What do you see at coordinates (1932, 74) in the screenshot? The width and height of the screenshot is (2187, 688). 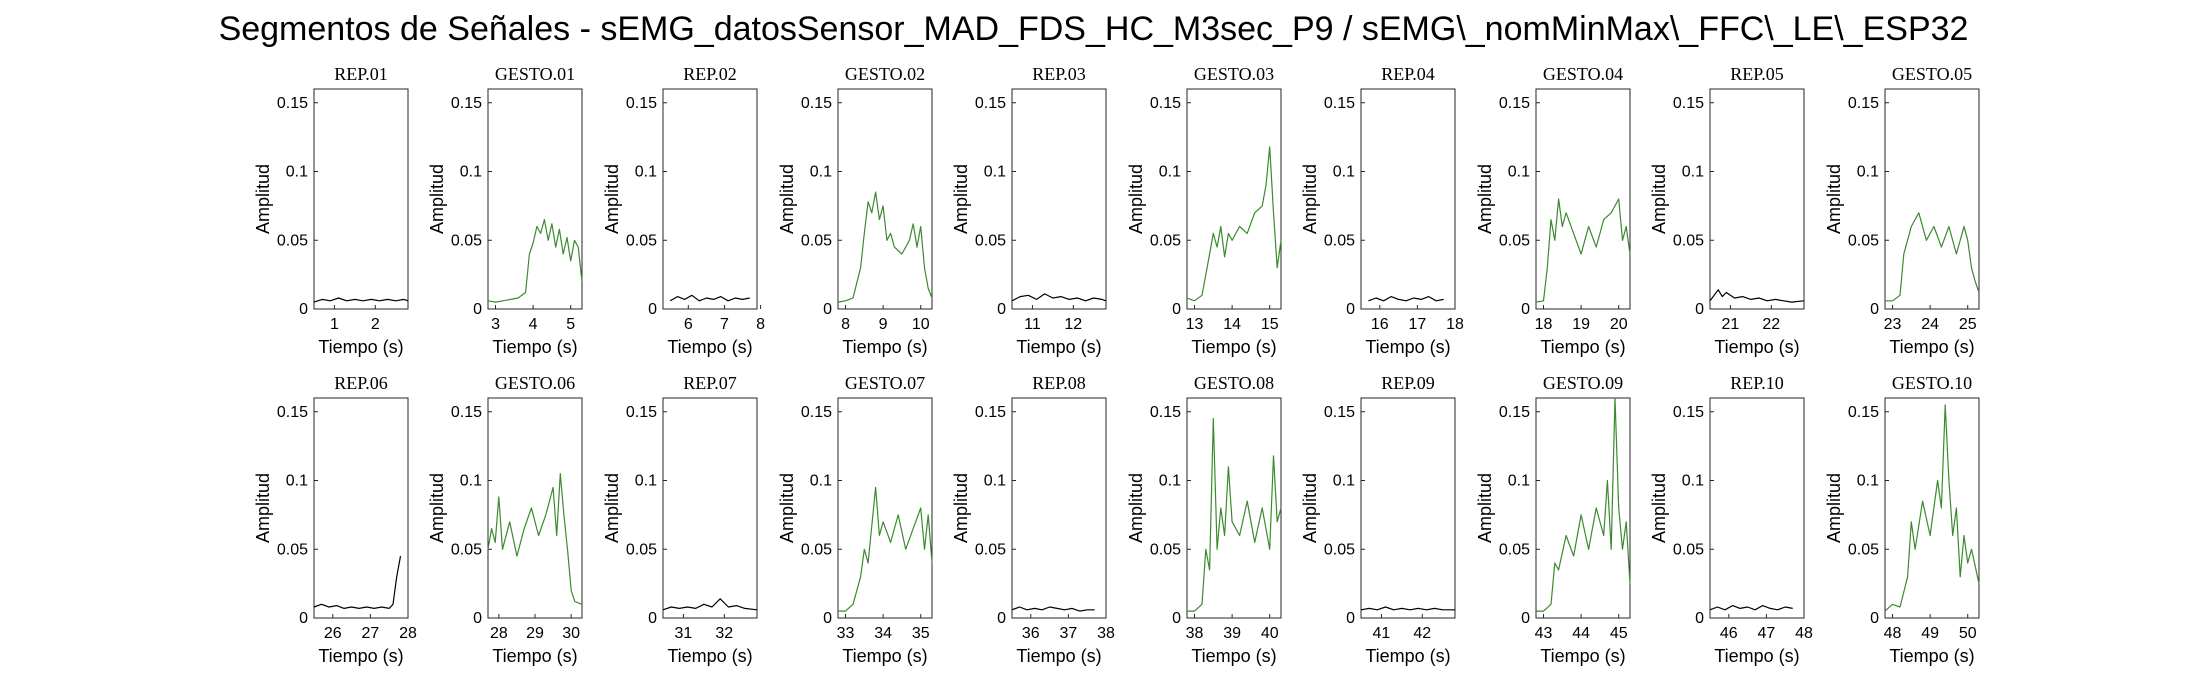 I see `subplot-title: GESTO.05` at bounding box center [1932, 74].